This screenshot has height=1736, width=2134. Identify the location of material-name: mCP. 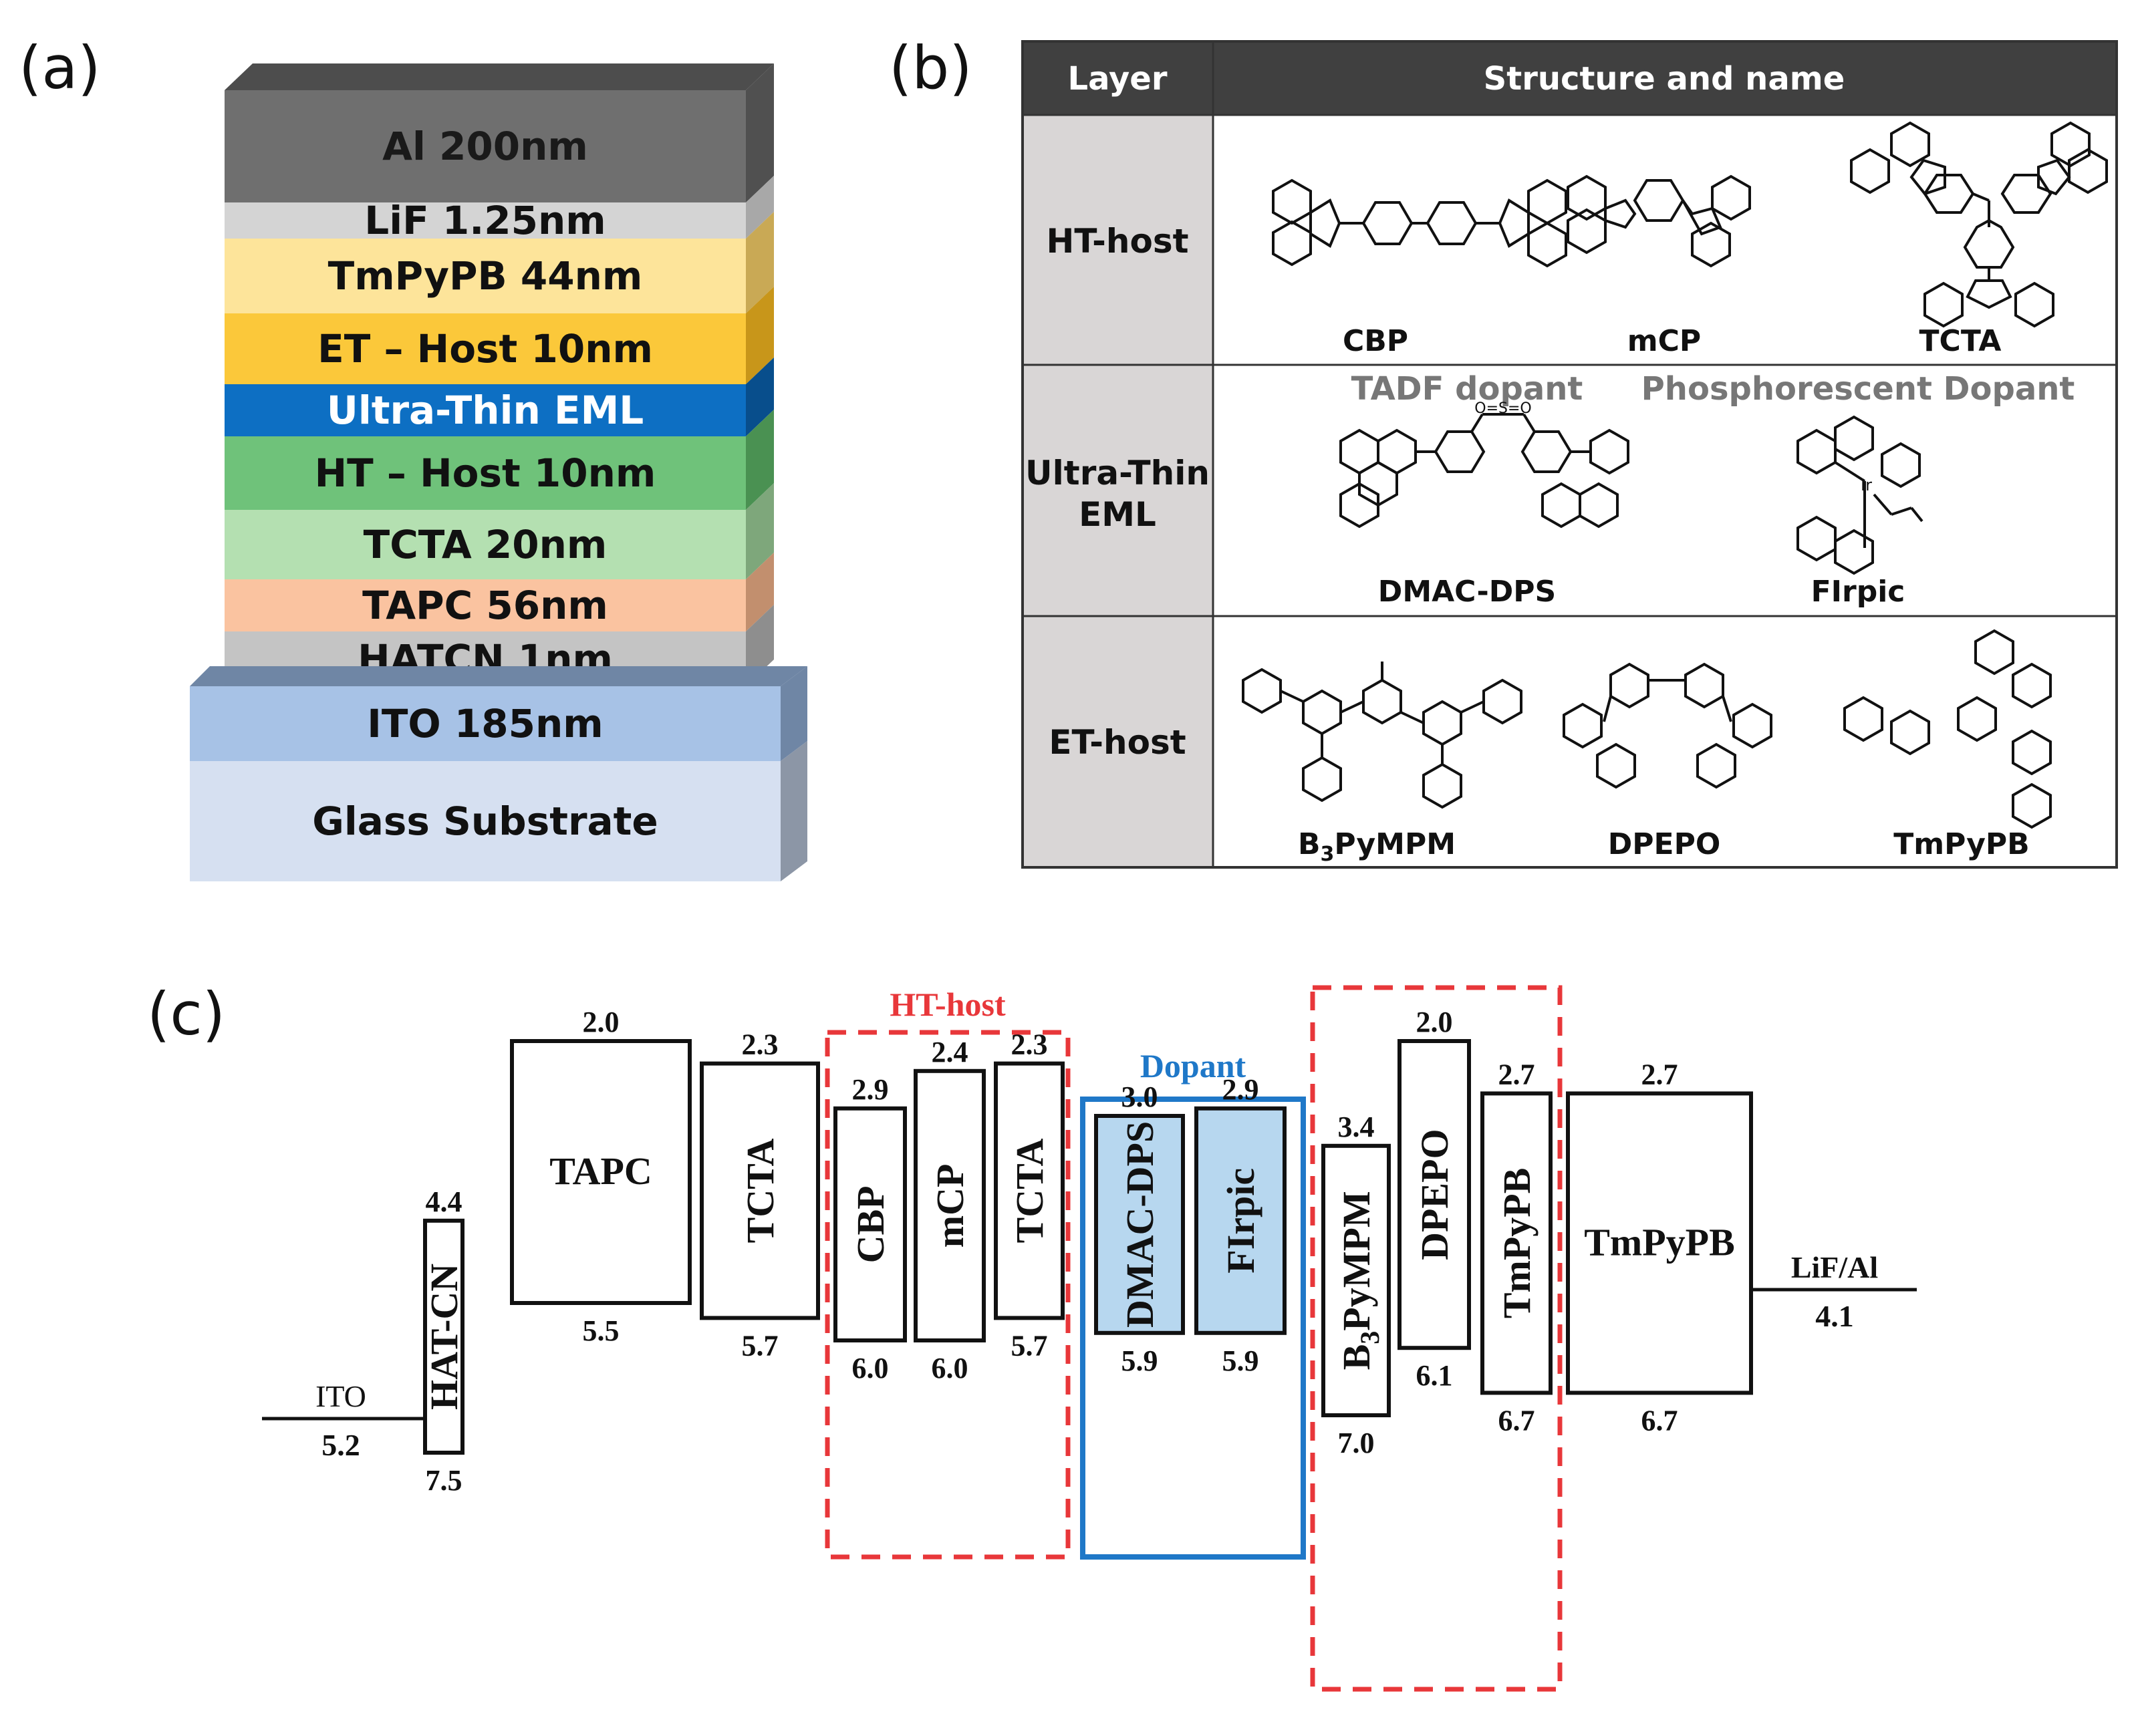
(950, 1206).